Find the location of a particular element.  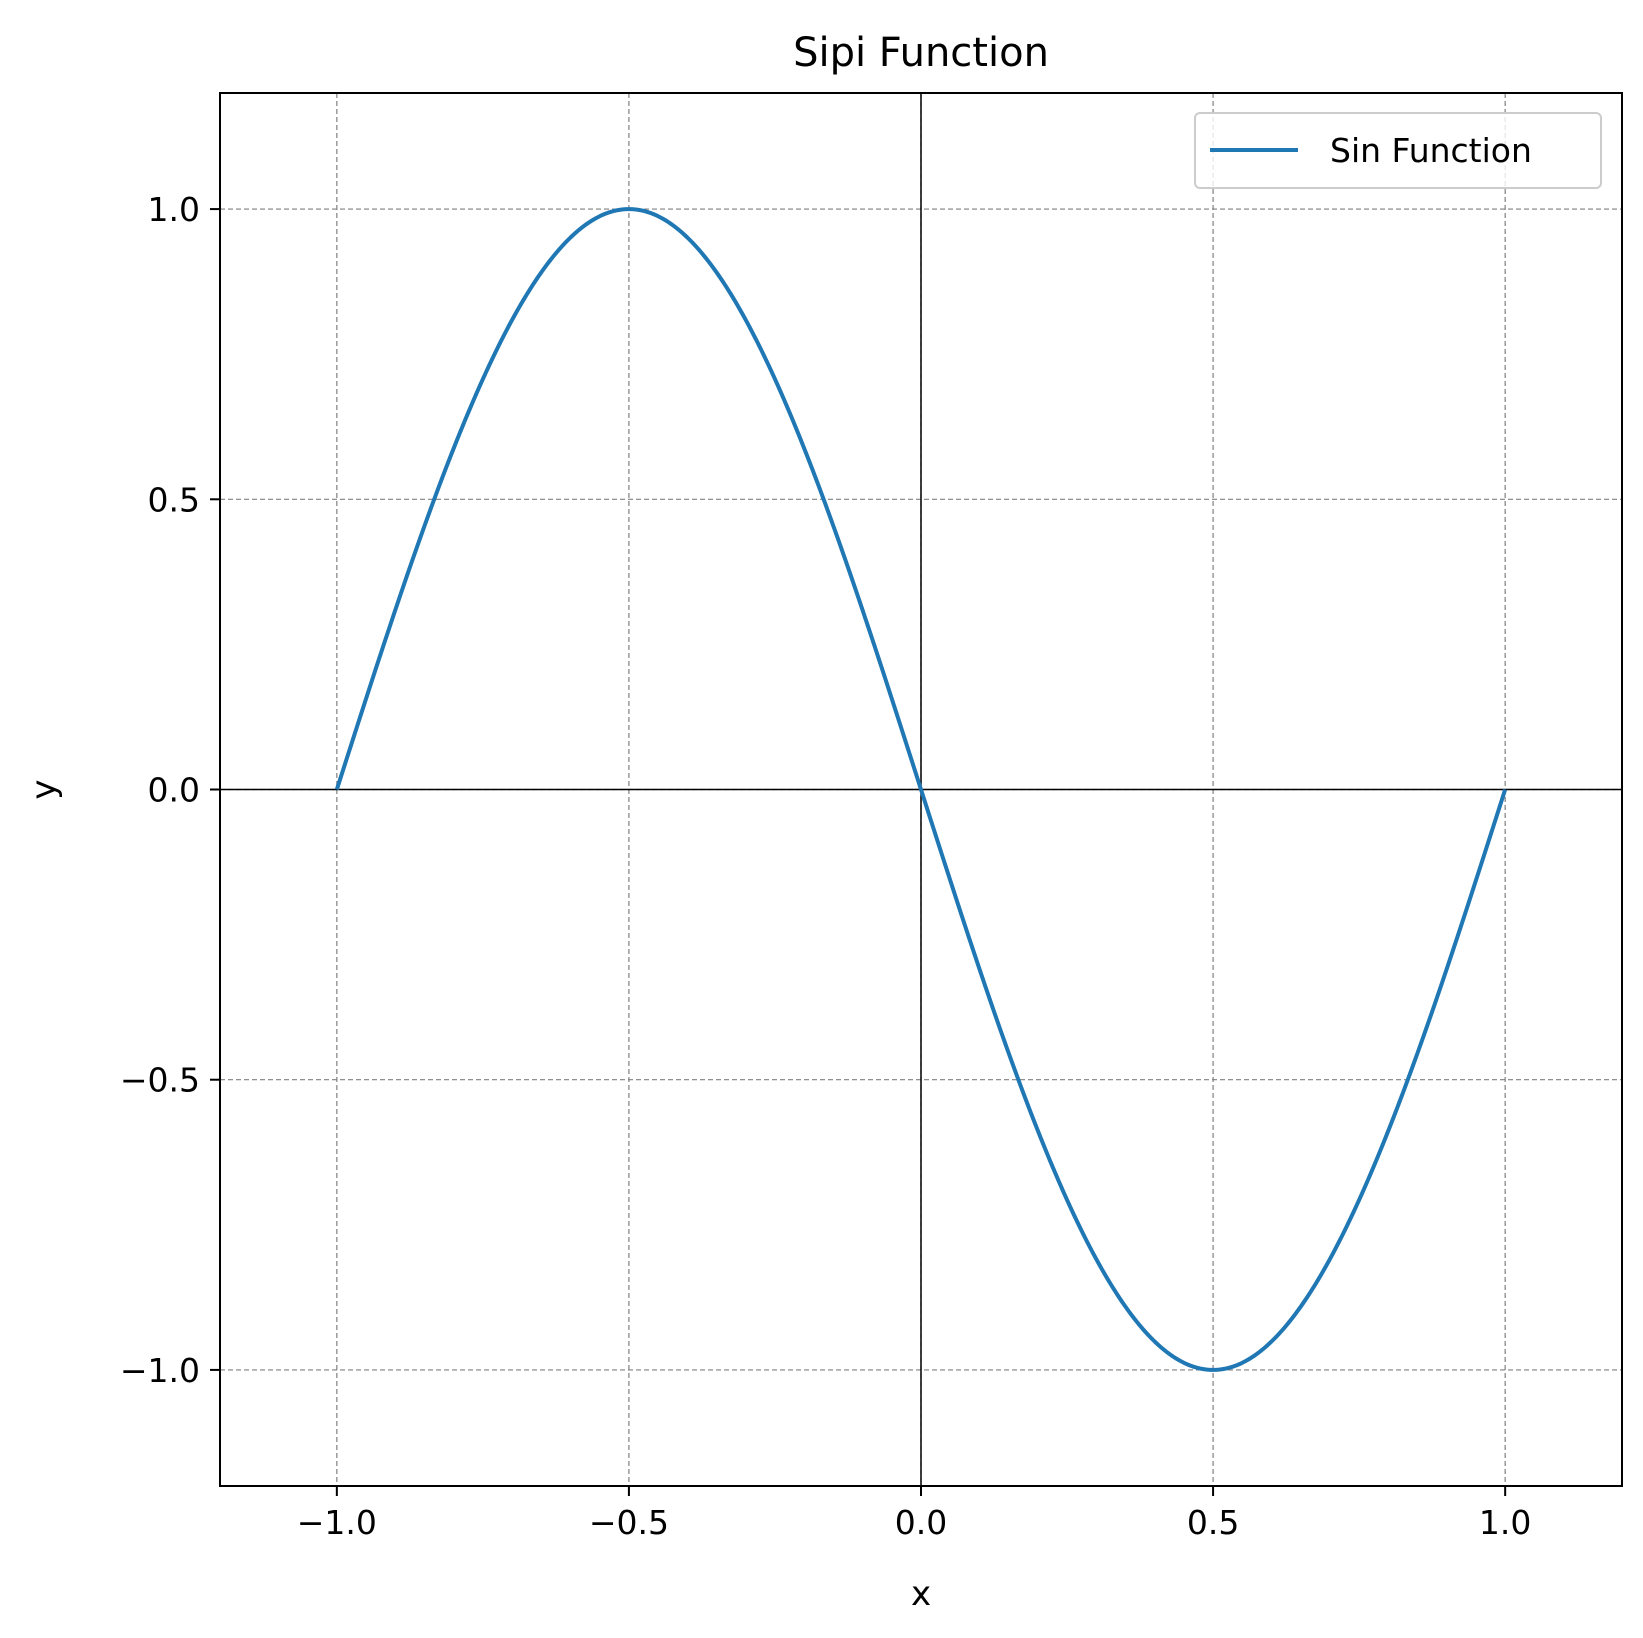

y-tick-label-1: −0.5 is located at coordinates (160, 1080).